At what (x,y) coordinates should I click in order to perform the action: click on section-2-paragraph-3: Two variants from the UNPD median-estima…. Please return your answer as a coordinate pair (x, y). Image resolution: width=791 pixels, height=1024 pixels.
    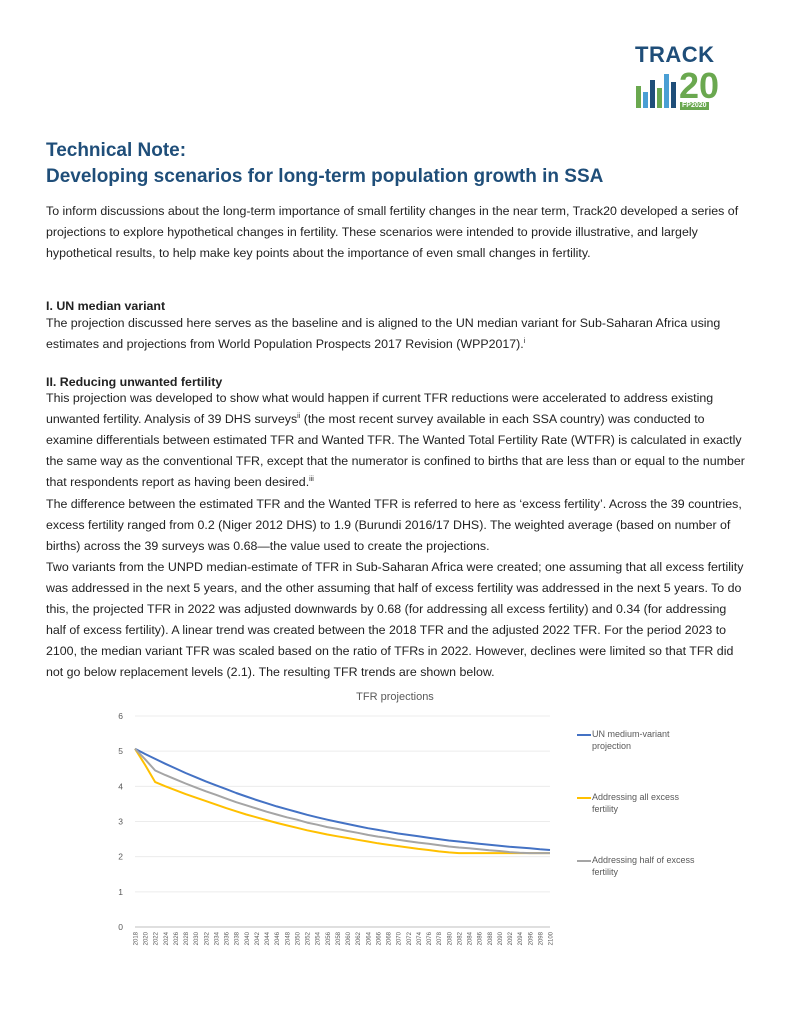
    Looking at the image, I should click on (395, 619).